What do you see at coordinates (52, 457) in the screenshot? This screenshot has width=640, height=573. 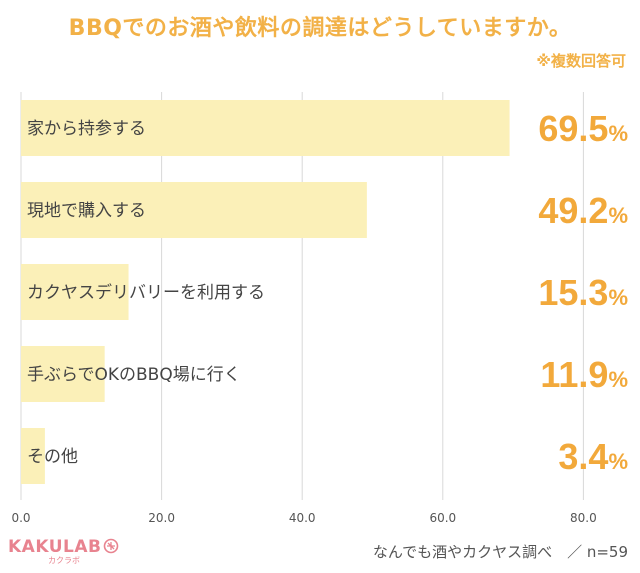 I see `category-label: その他` at bounding box center [52, 457].